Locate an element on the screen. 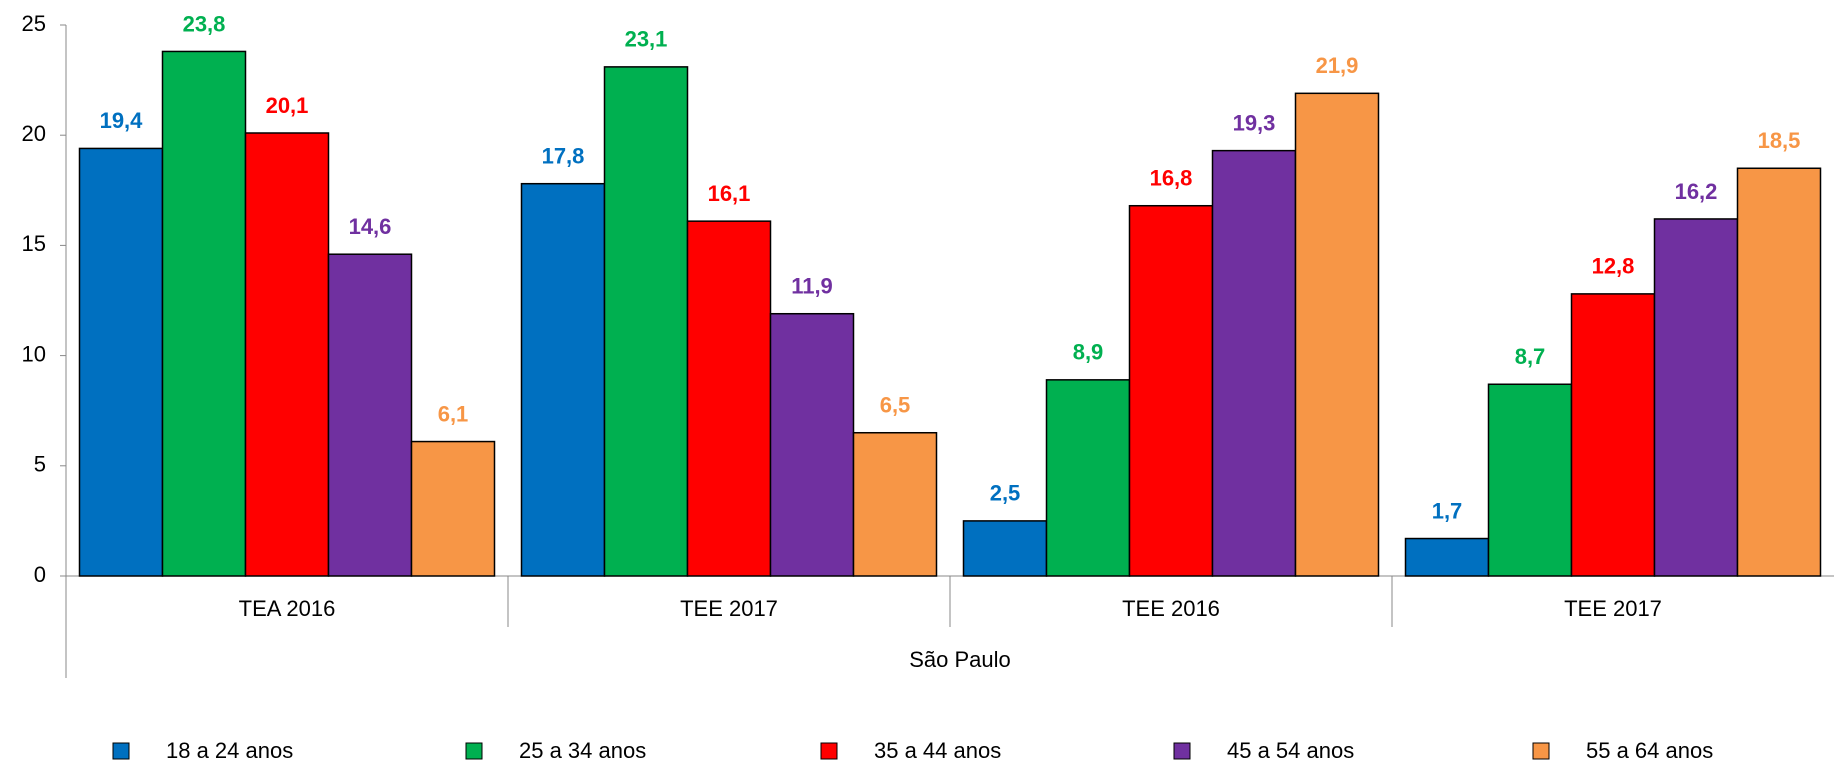 This screenshot has width=1834, height=764. value-label: 19,4 is located at coordinates (122, 120).